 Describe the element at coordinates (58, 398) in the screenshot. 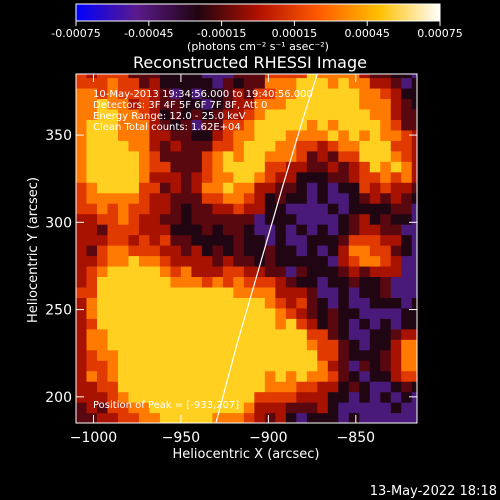

I see `y-tick-label: 200` at that location.